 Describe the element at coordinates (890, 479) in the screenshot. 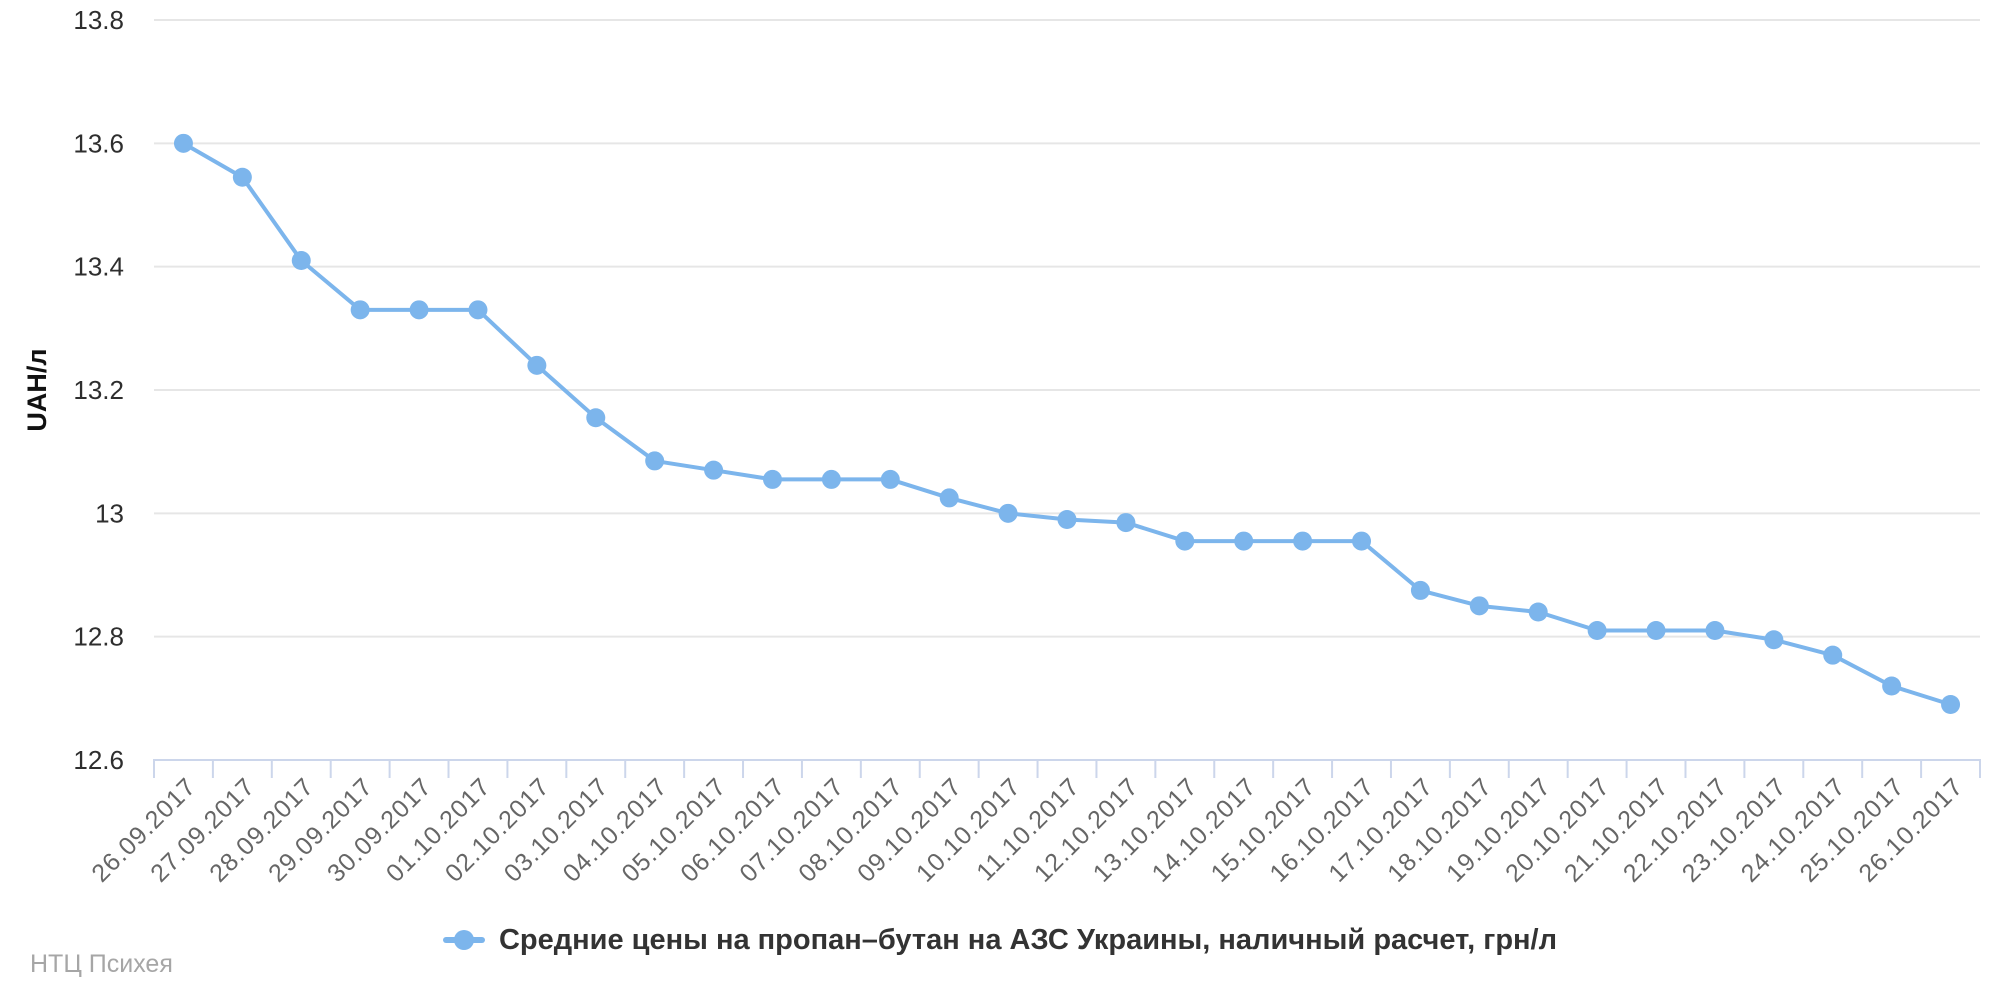

I see `data-point-08.10.2017` at that location.